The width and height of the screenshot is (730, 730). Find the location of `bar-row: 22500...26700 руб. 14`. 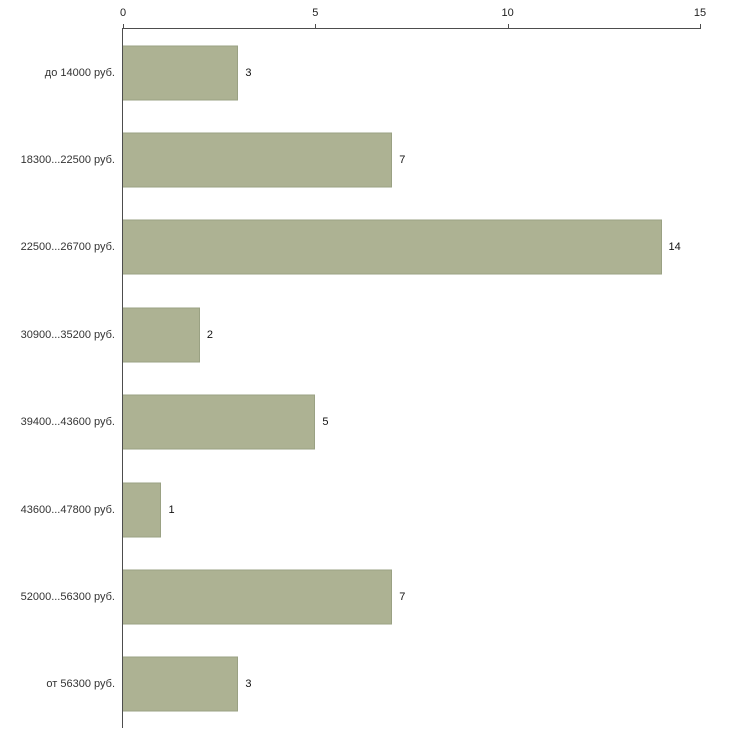

bar-row: 22500...26700 руб. 14 is located at coordinates (360, 247).